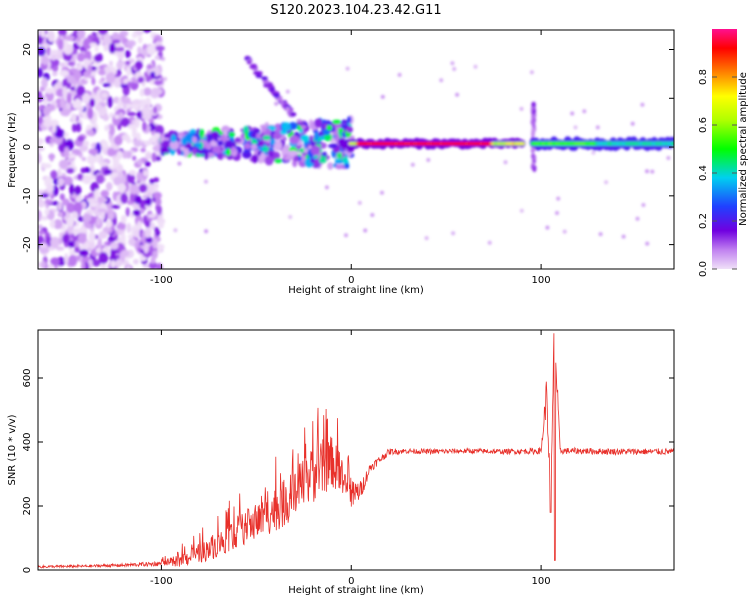  Describe the element at coordinates (743, 149) in the screenshot. I see `colorbar-label: Normalized spectral amplitude` at that location.